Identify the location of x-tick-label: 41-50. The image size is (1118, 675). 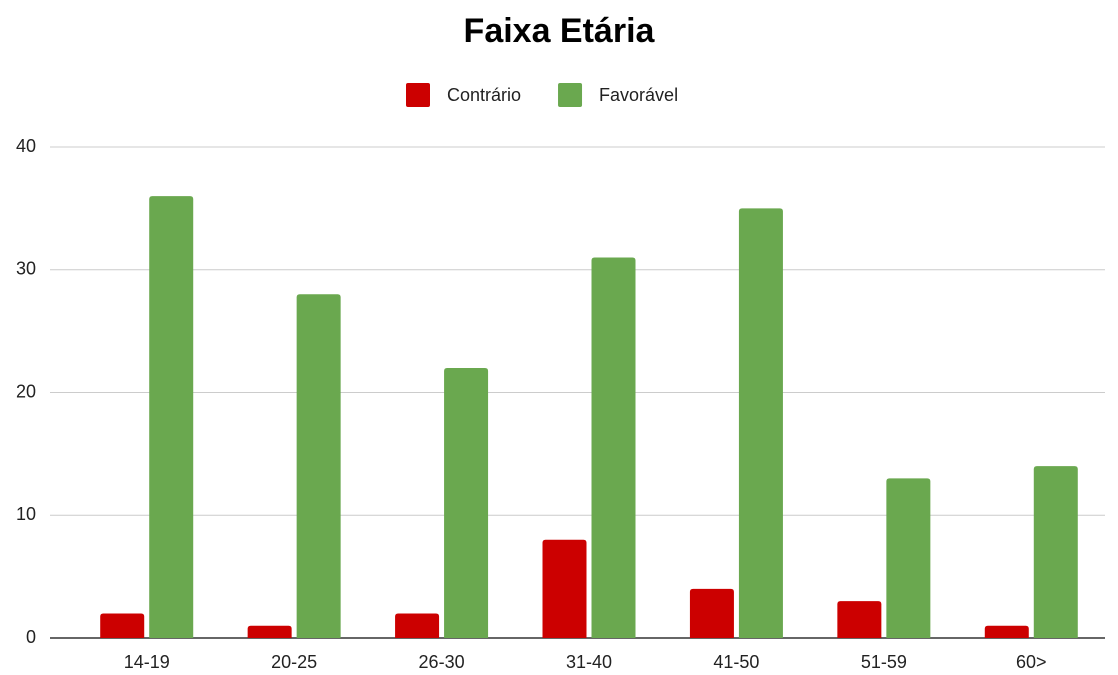
(736, 662).